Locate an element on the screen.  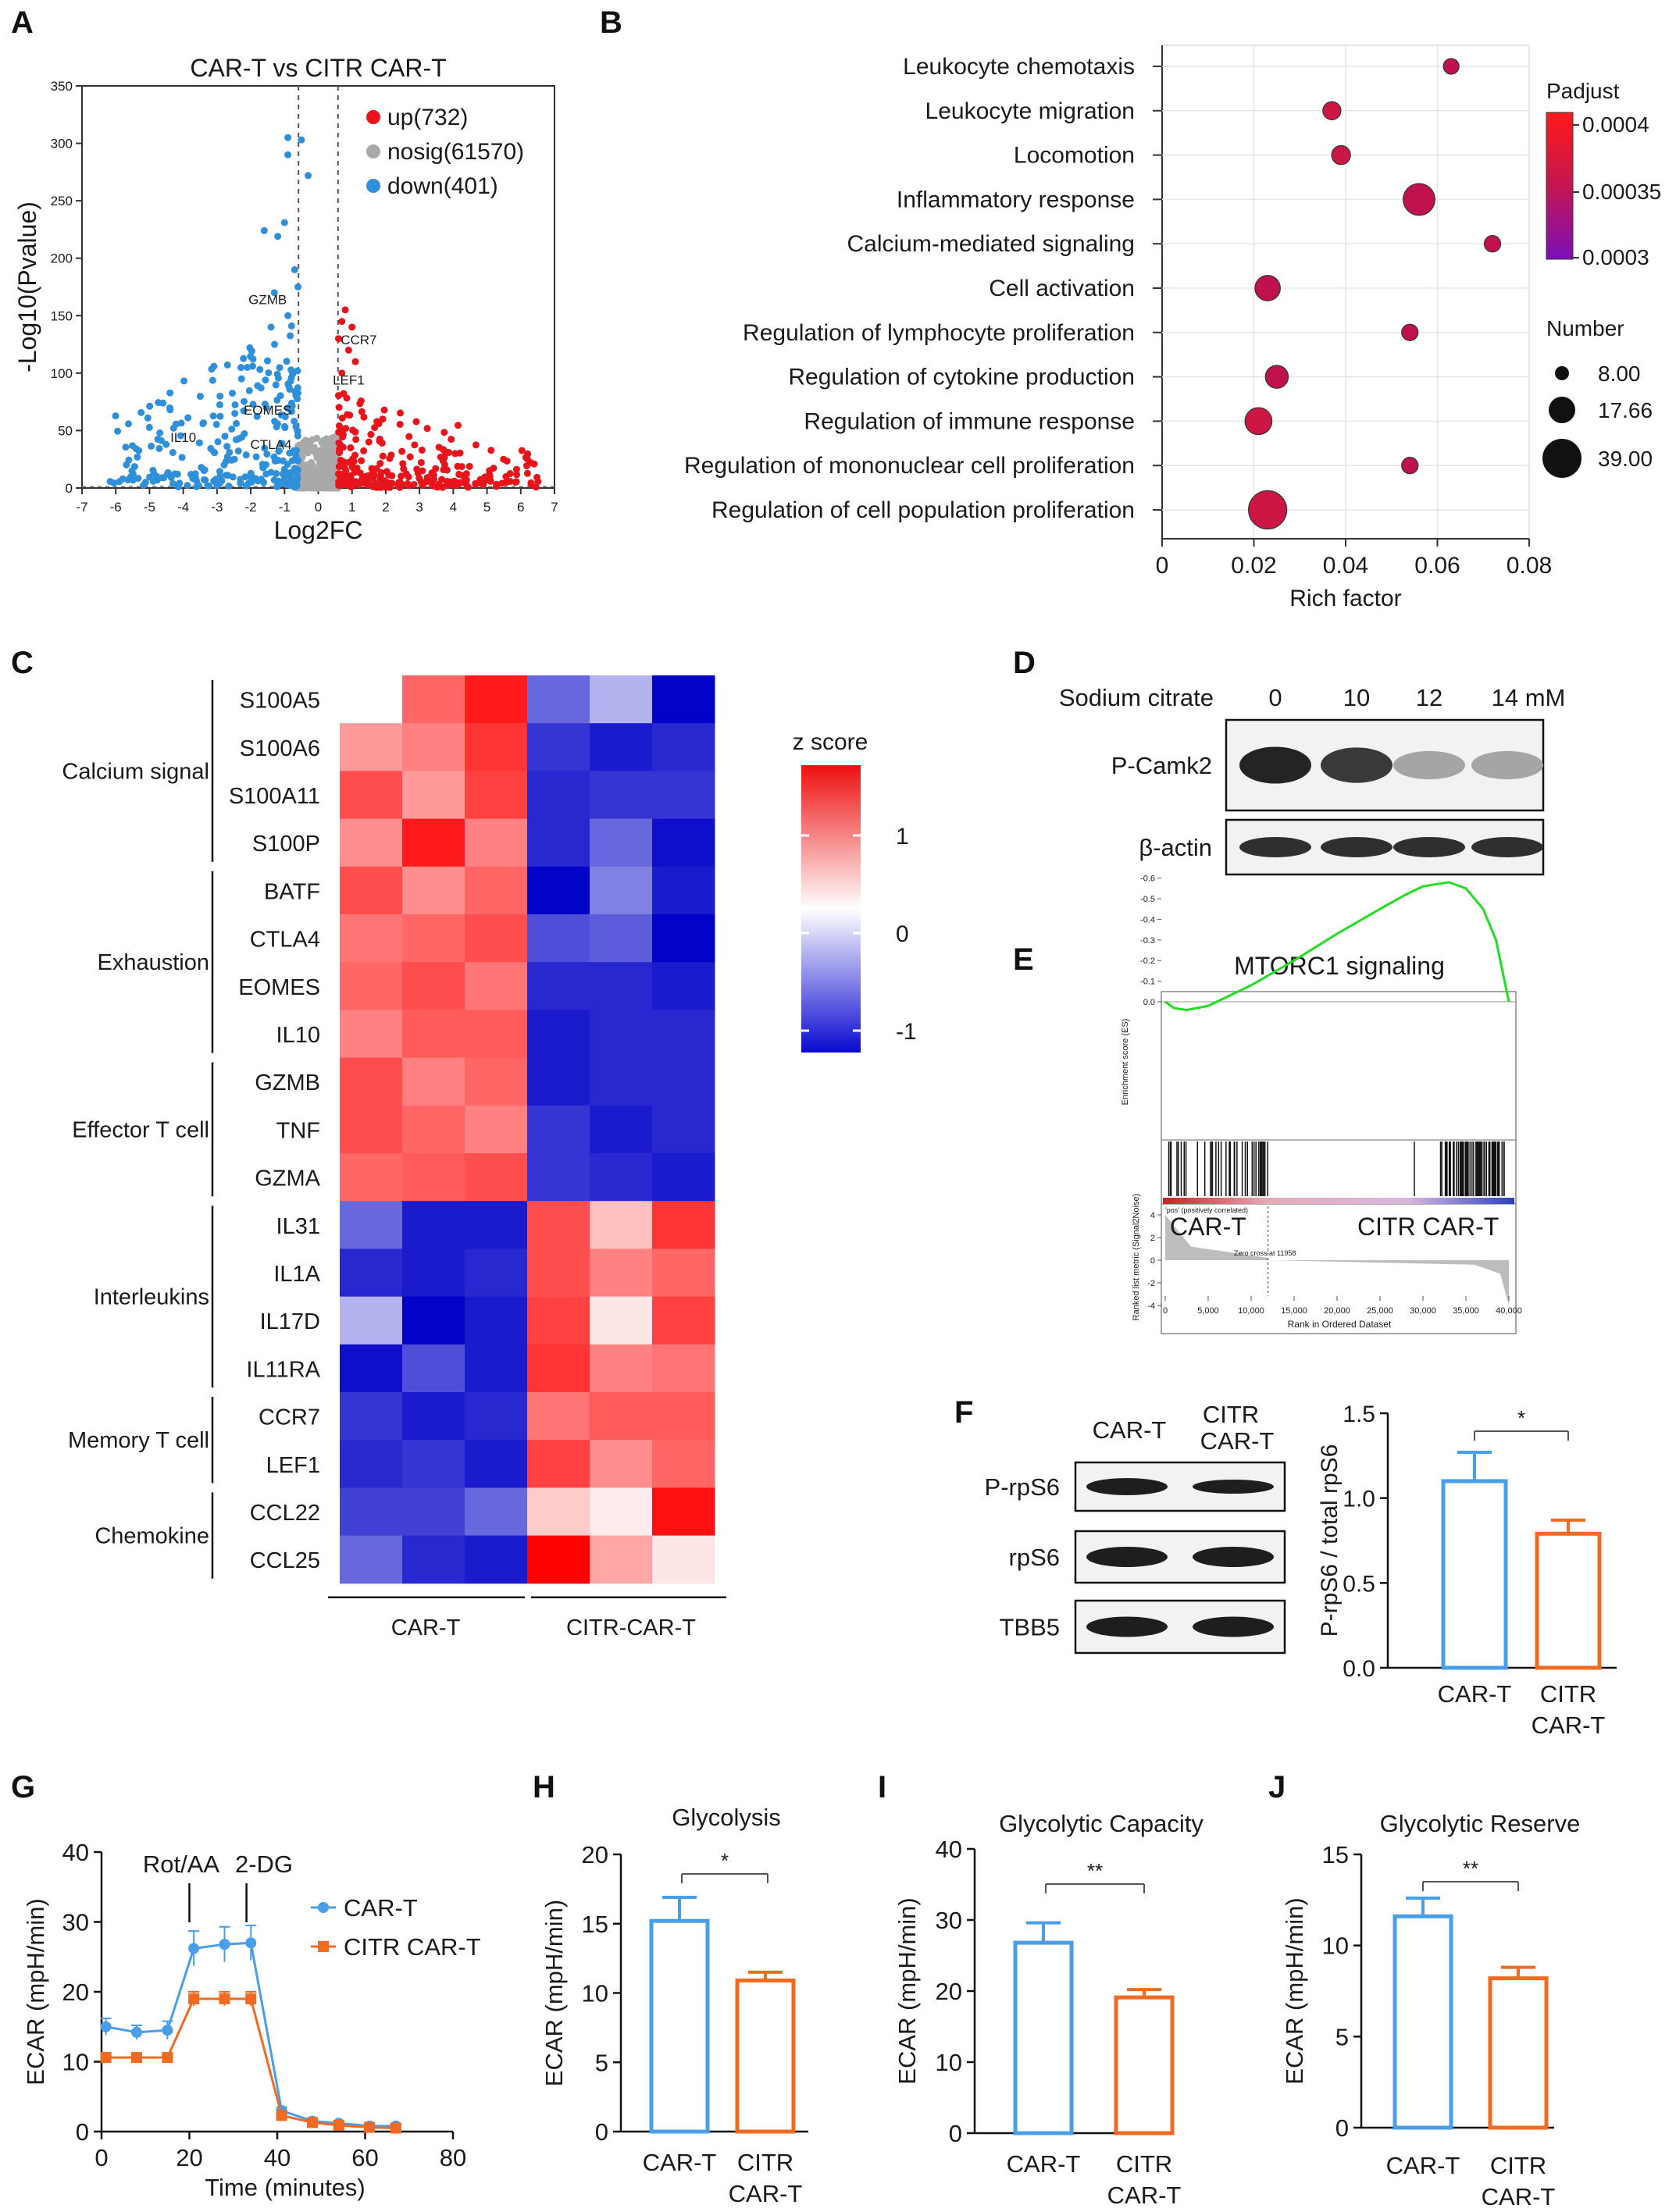
panel-label-e: E is located at coordinates (1024, 960).